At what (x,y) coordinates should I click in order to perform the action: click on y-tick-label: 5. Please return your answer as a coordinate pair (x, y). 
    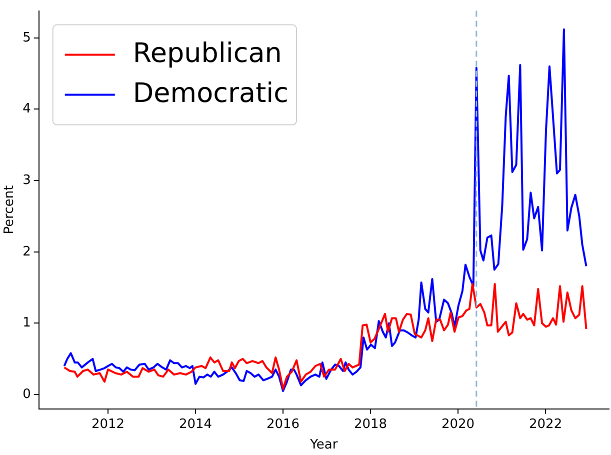
    Looking at the image, I should click on (26, 38).